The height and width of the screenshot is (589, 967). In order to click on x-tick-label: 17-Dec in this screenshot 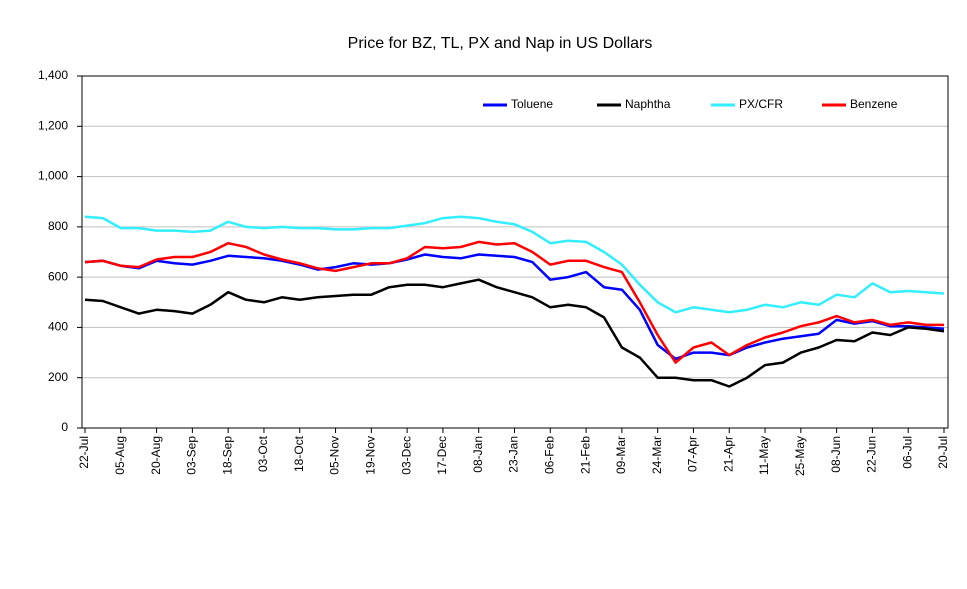, I will do `click(442, 455)`.